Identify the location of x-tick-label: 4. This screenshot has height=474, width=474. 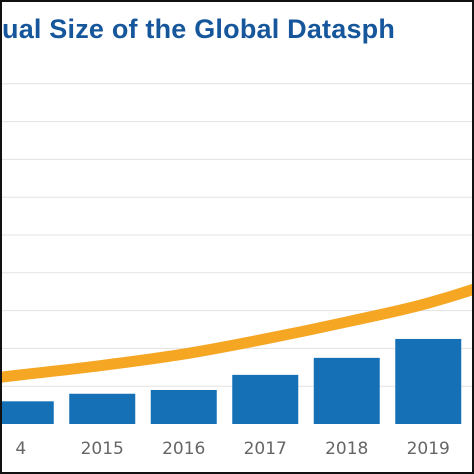
(20, 449).